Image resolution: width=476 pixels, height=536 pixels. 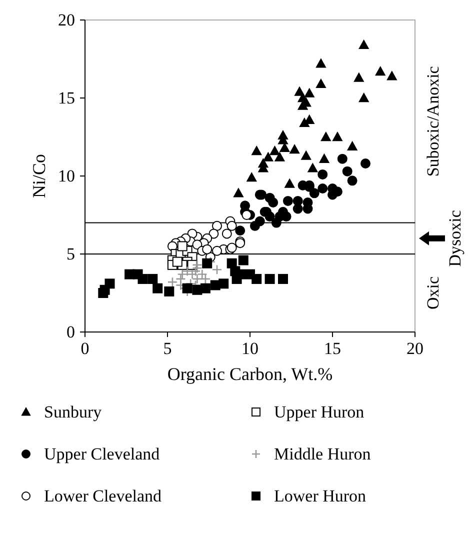 What do you see at coordinates (319, 412) in the screenshot?
I see `legend-label: Upper Huron` at bounding box center [319, 412].